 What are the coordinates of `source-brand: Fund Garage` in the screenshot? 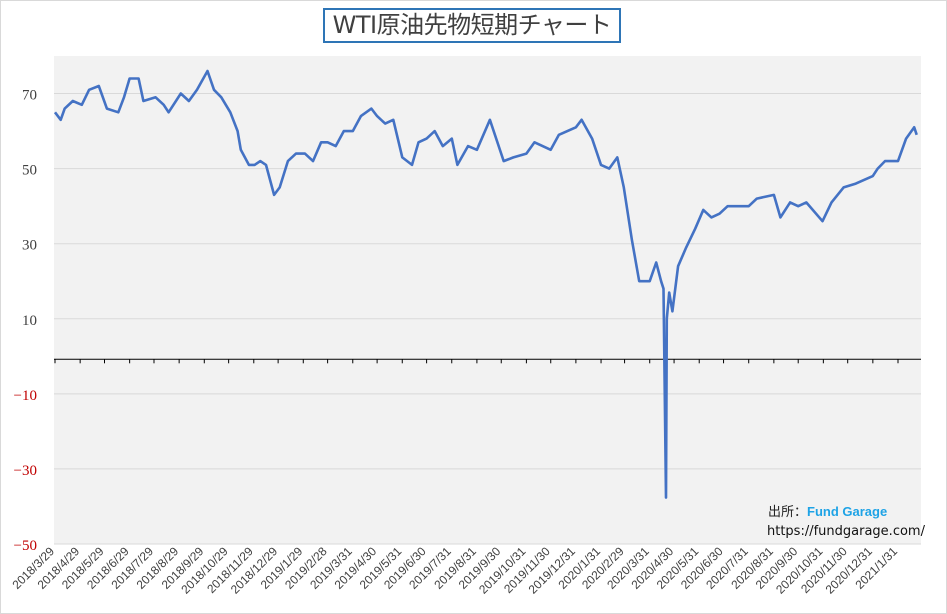 It's located at (847, 511).